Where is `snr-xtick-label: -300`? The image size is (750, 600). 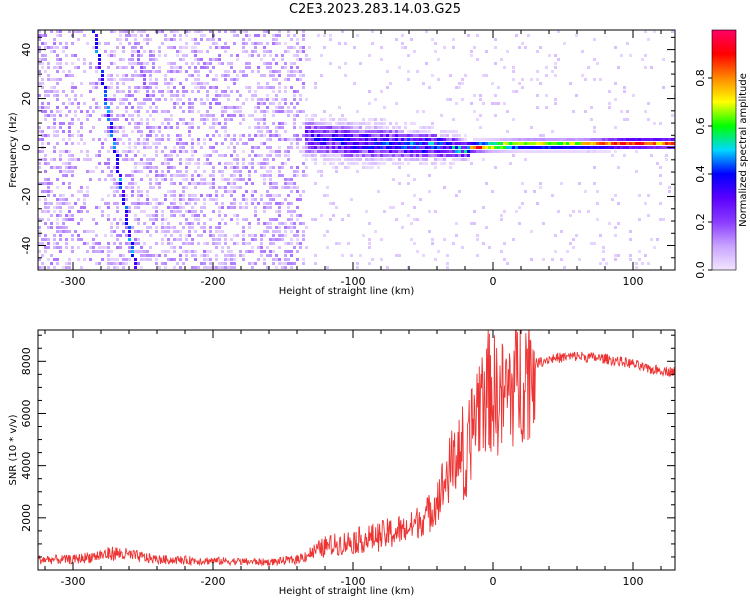 snr-xtick-label: -300 is located at coordinates (73, 581).